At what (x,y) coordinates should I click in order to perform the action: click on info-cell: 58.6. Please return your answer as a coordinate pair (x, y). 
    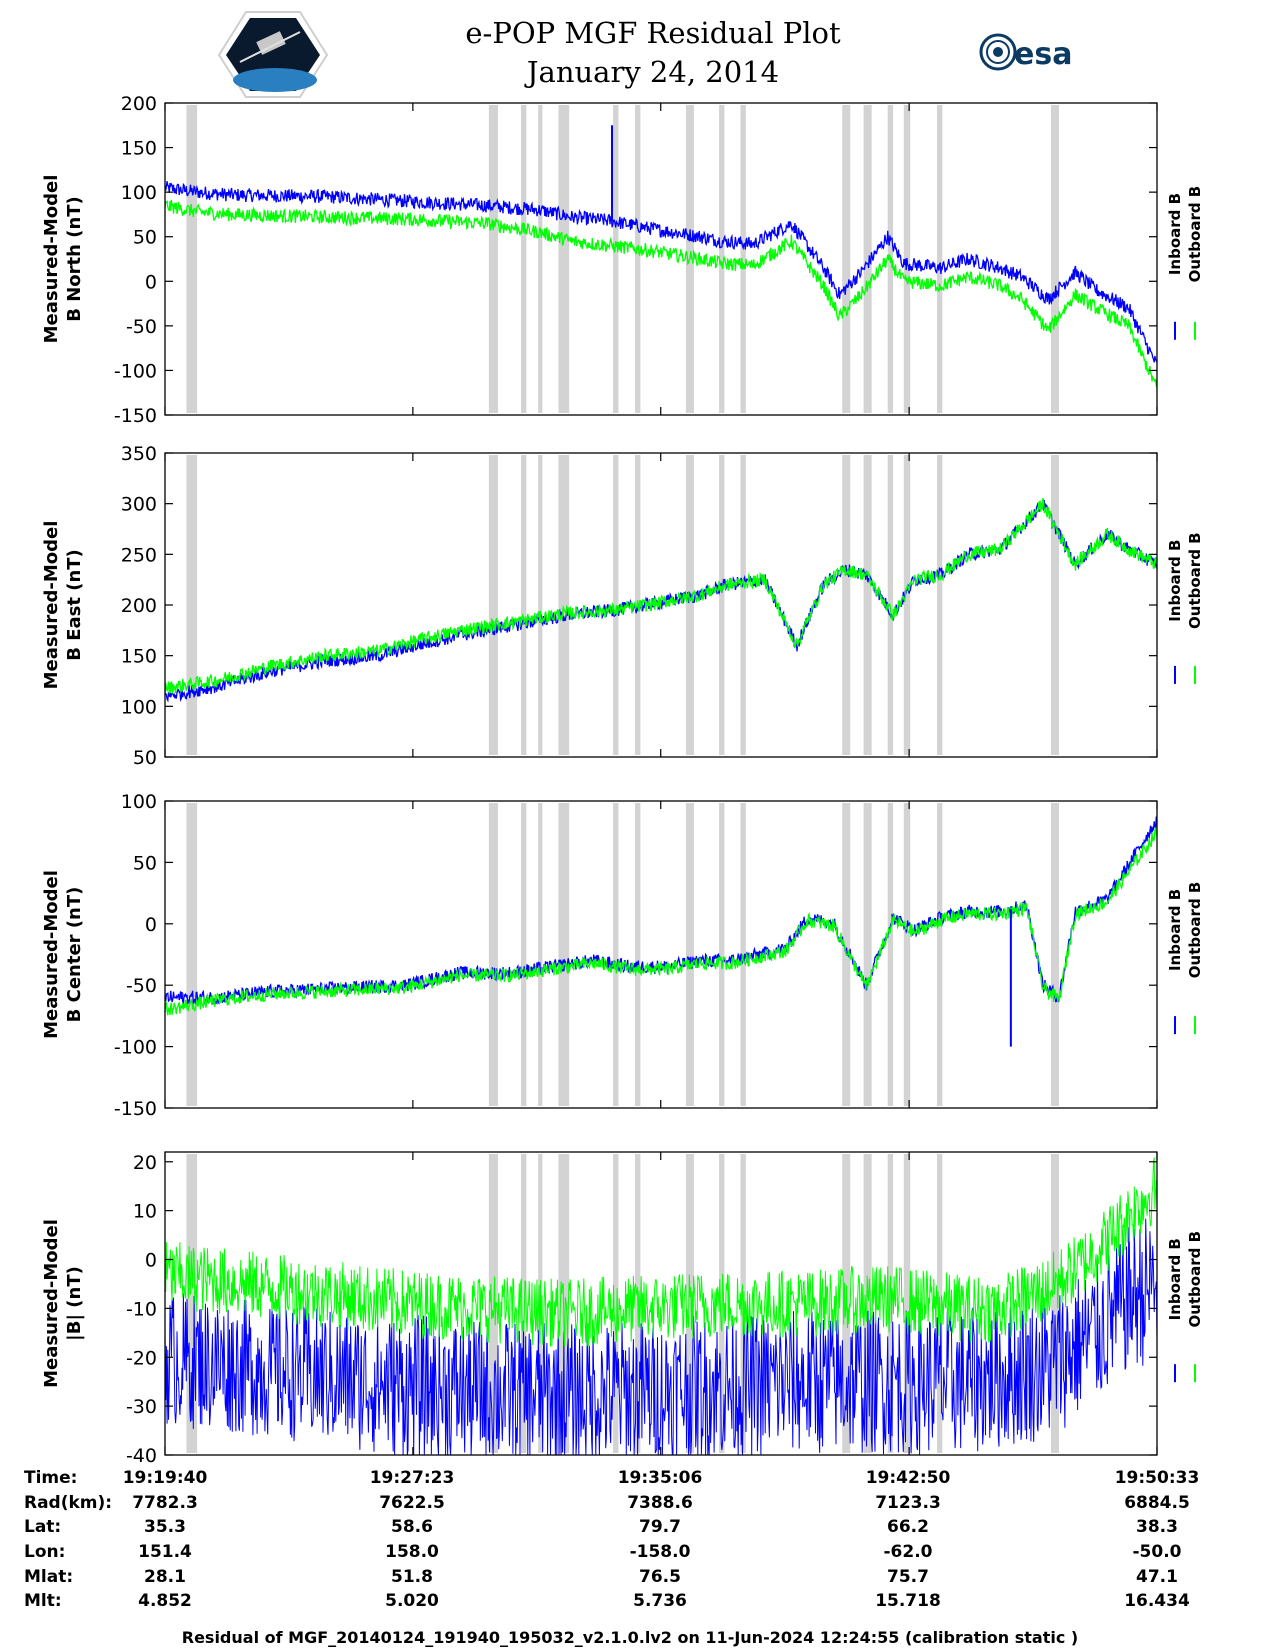
    Looking at the image, I should click on (412, 1527).